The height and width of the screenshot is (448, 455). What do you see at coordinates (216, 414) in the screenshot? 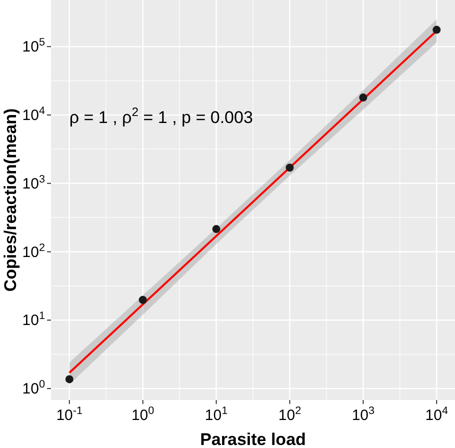
I see `x-tick-label: 10$^{1}$` at bounding box center [216, 414].